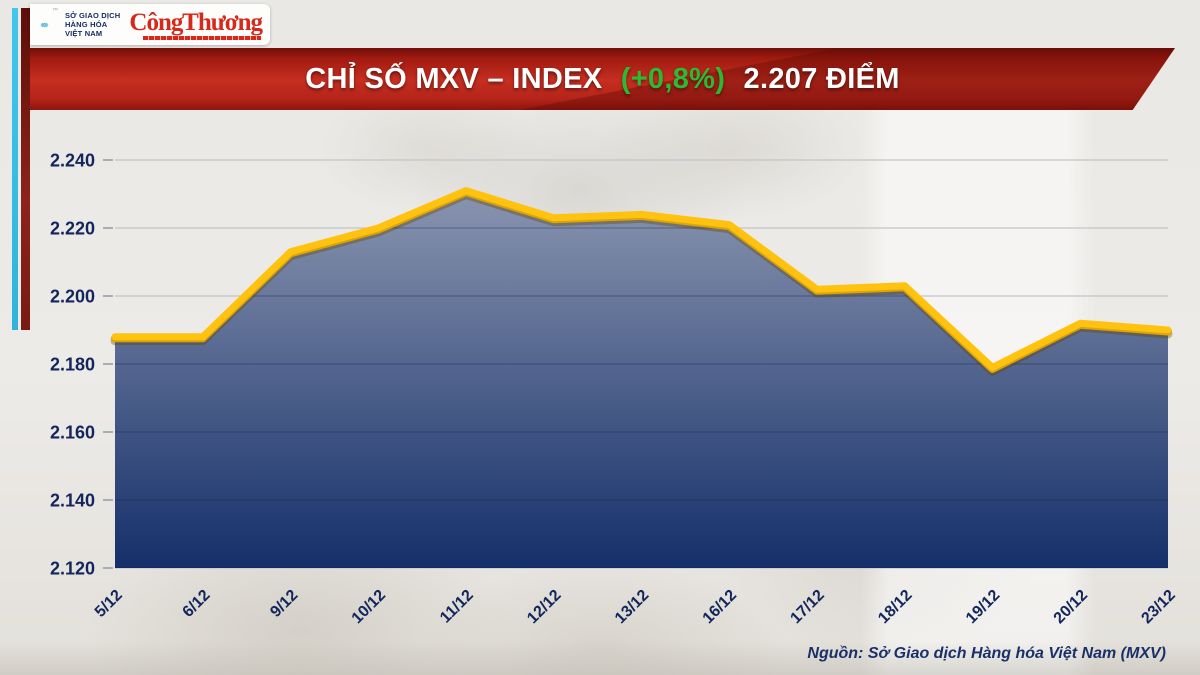 The height and width of the screenshot is (675, 1200). Describe the element at coordinates (673, 78) in the screenshot. I see `title-change-percent: (+0,8%)` at that location.